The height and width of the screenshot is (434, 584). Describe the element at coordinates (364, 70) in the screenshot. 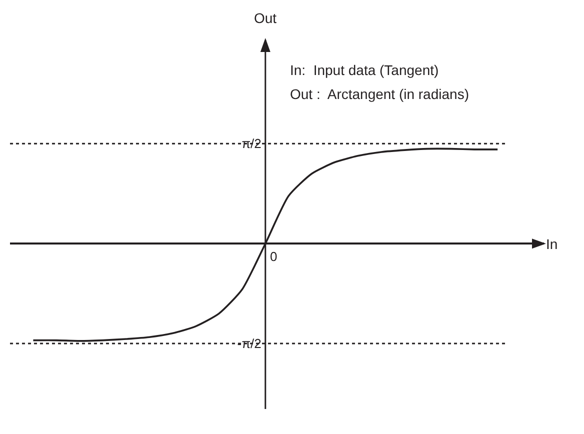

I see `annotation: In: Input data (Tangent)` at that location.